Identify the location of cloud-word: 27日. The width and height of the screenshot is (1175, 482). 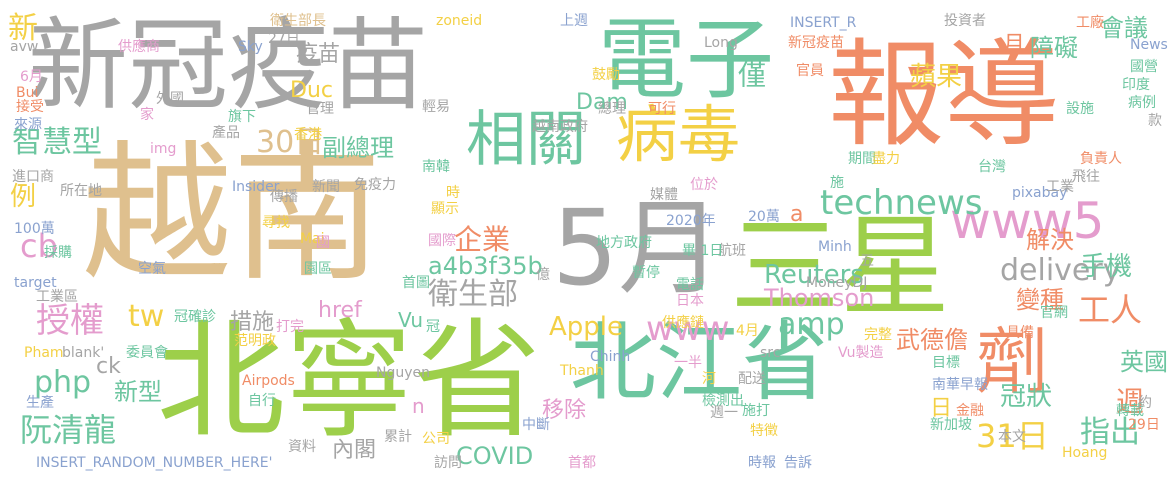
(284, 39).